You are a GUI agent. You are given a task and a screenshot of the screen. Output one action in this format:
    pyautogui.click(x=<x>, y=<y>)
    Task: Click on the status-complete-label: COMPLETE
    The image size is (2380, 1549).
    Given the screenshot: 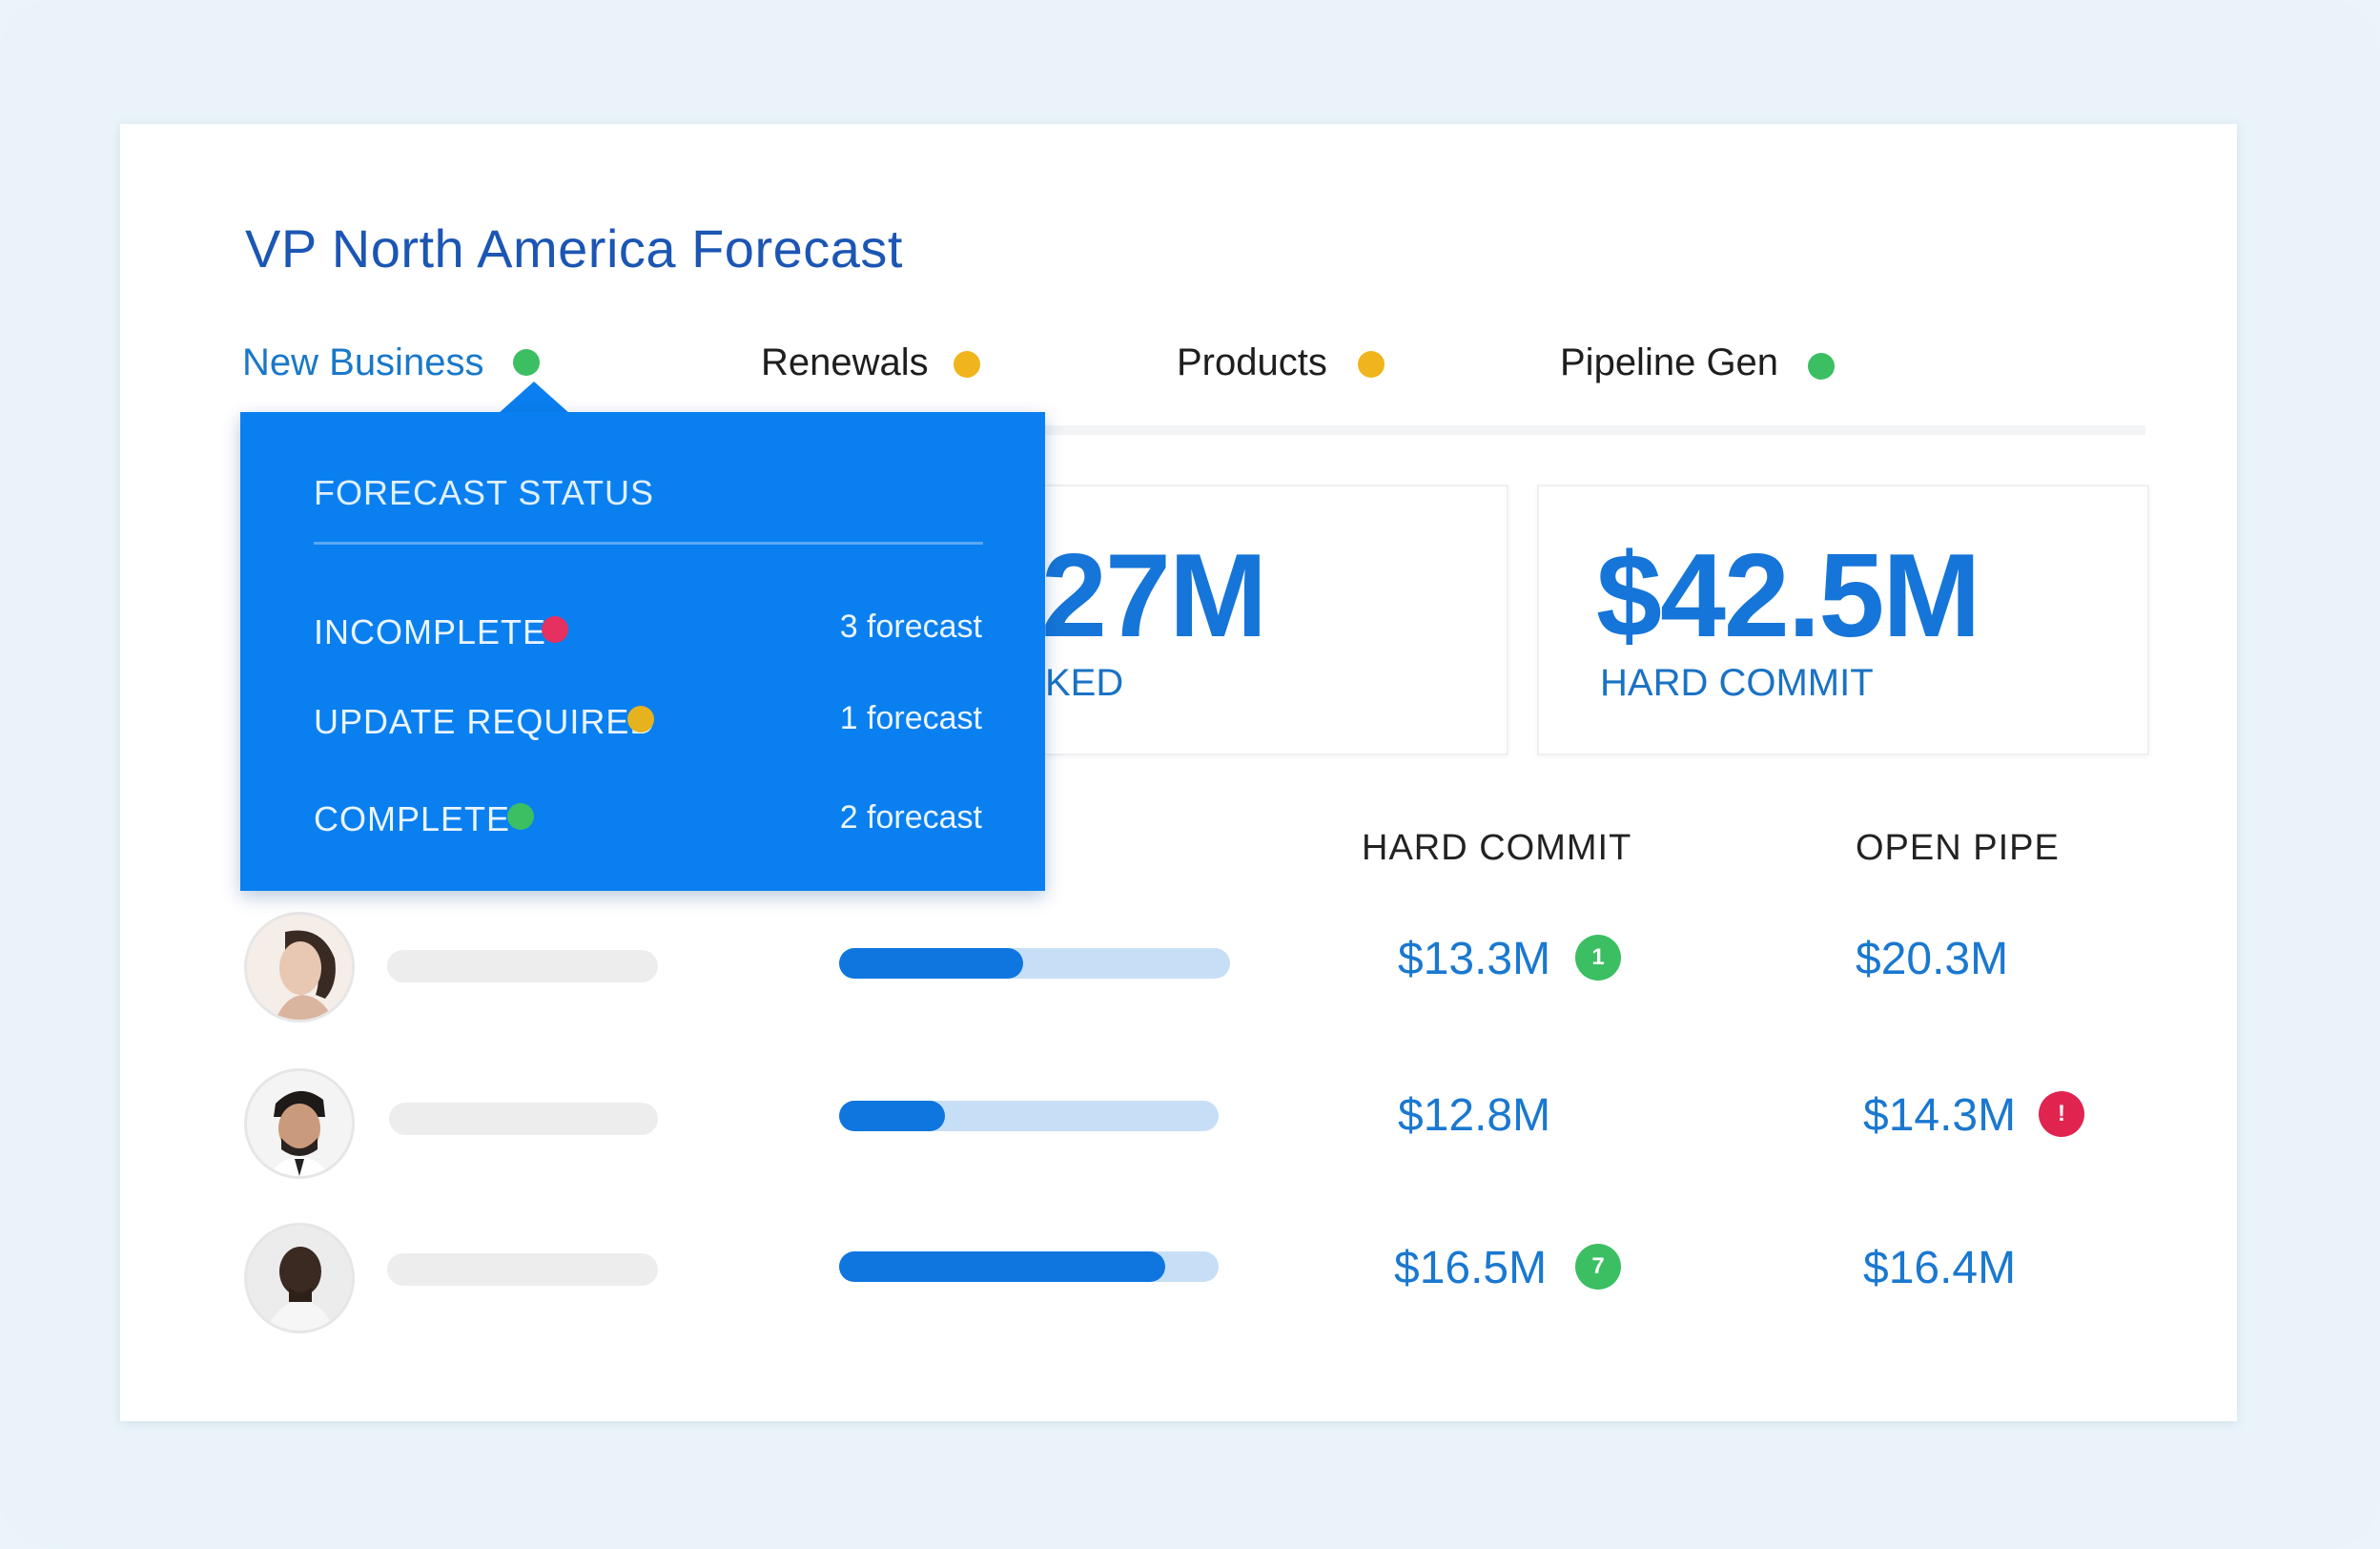 What is the action you would take?
    pyautogui.click(x=413, y=818)
    